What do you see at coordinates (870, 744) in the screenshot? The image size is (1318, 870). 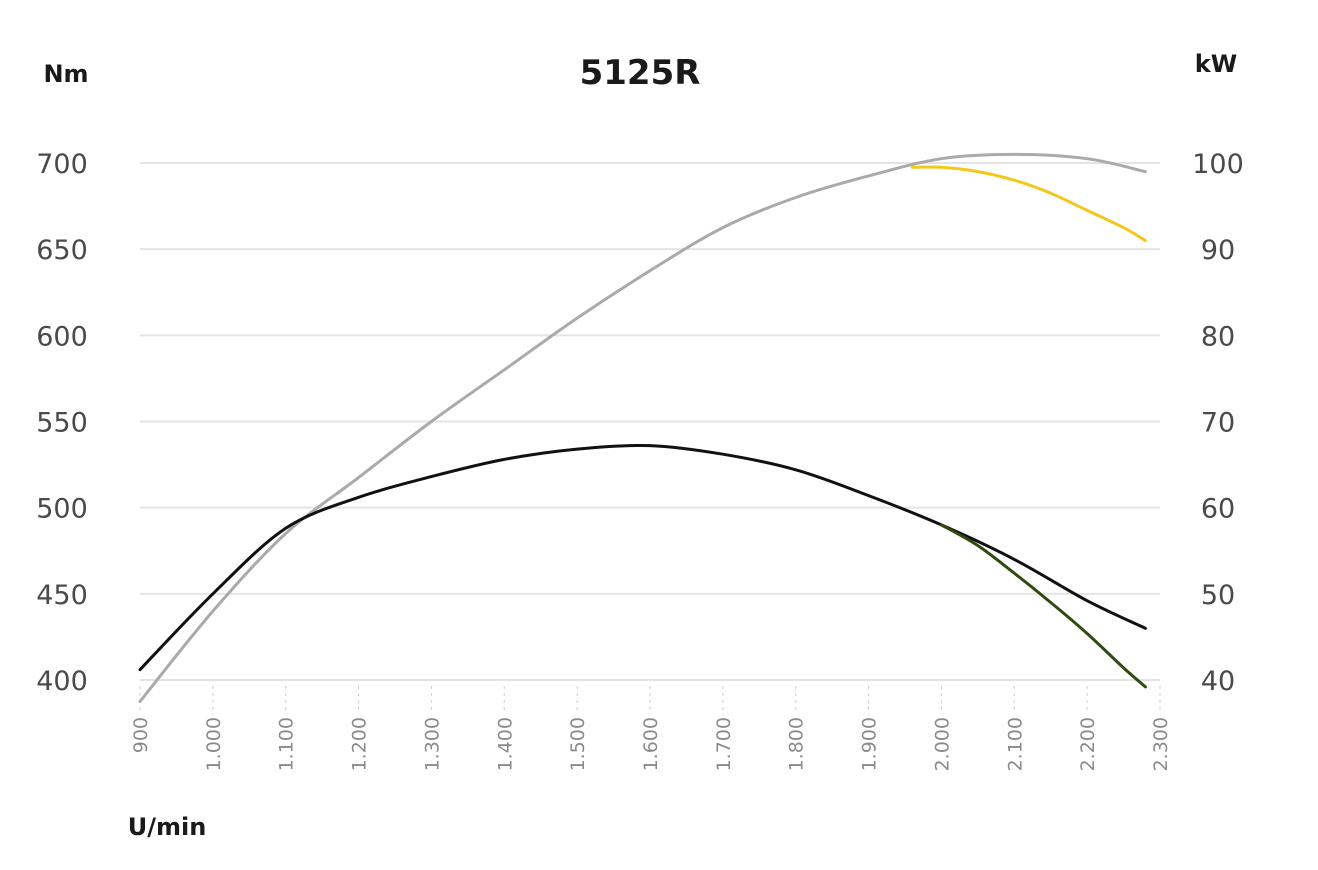 I see `x-tick-label: 1.900` at bounding box center [870, 744].